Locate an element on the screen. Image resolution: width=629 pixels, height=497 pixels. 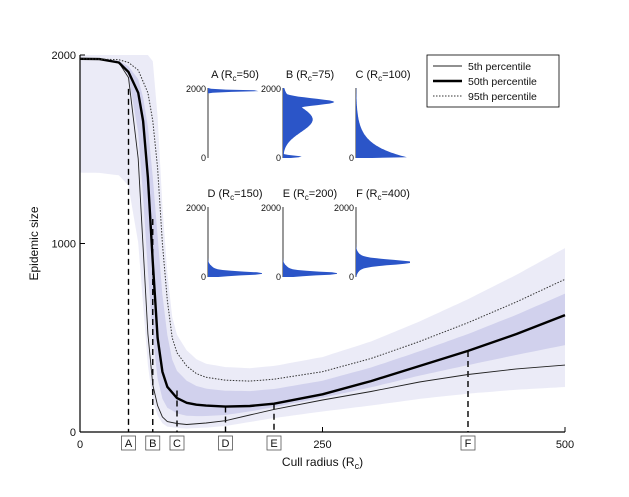
marker-label-a: A is located at coordinates (129, 444).